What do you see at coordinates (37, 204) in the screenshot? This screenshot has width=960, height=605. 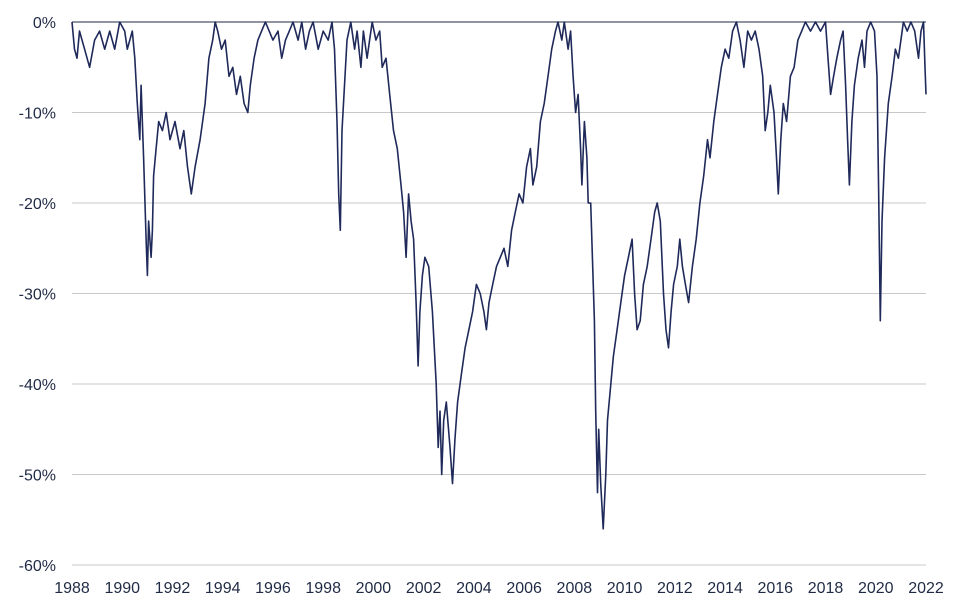 I see `y-tick-label: -20%` at bounding box center [37, 204].